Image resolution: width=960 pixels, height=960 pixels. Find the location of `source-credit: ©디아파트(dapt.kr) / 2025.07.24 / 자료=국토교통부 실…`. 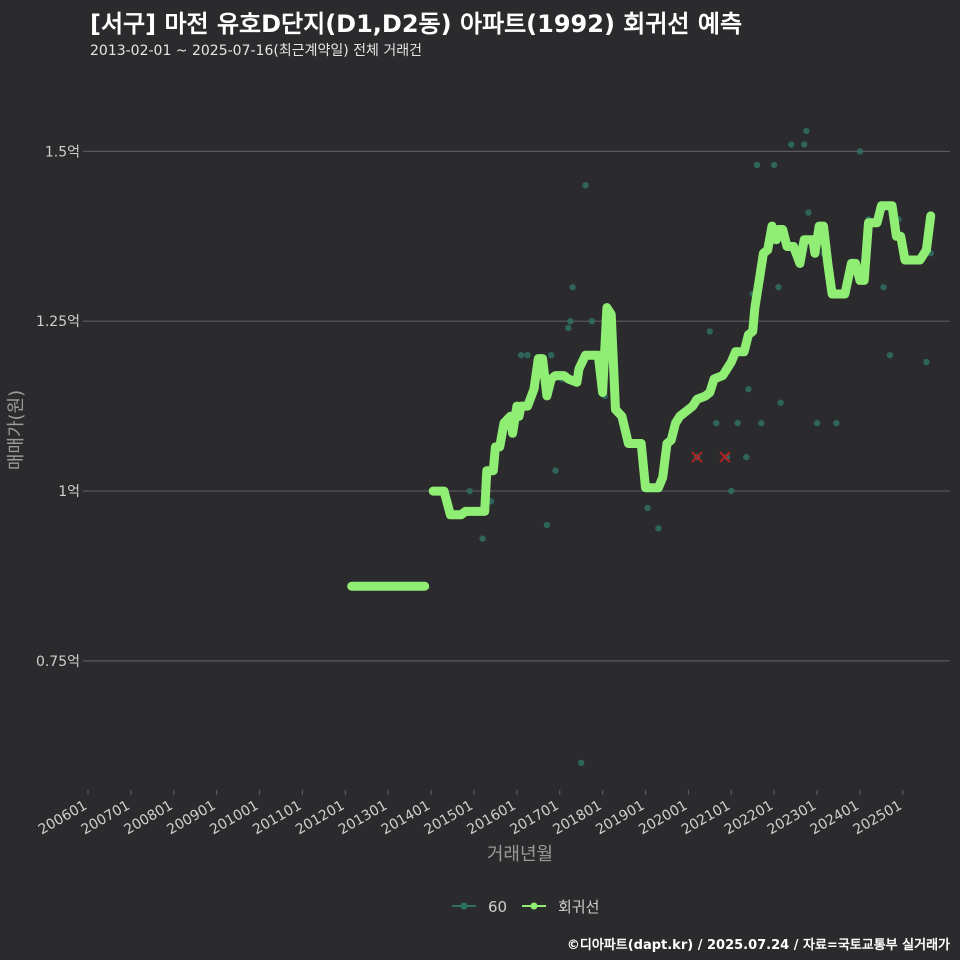

source-credit: ©디아파트(dapt.kr) / 2025.07.24 / 자료=국토교통부 실… is located at coordinates (758, 945).